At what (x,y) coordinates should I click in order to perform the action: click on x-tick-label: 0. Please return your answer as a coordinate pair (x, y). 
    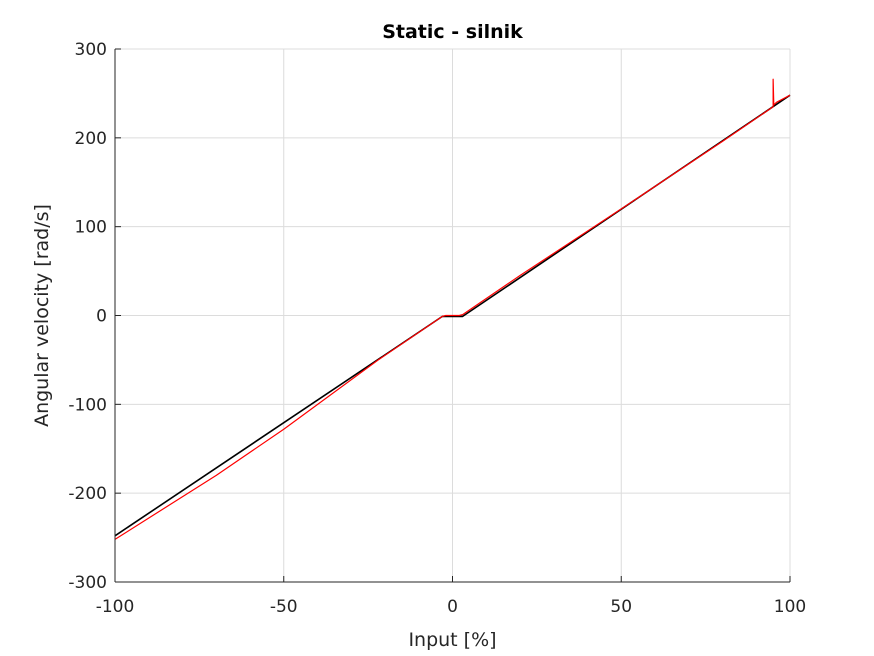
    Looking at the image, I should click on (452, 607).